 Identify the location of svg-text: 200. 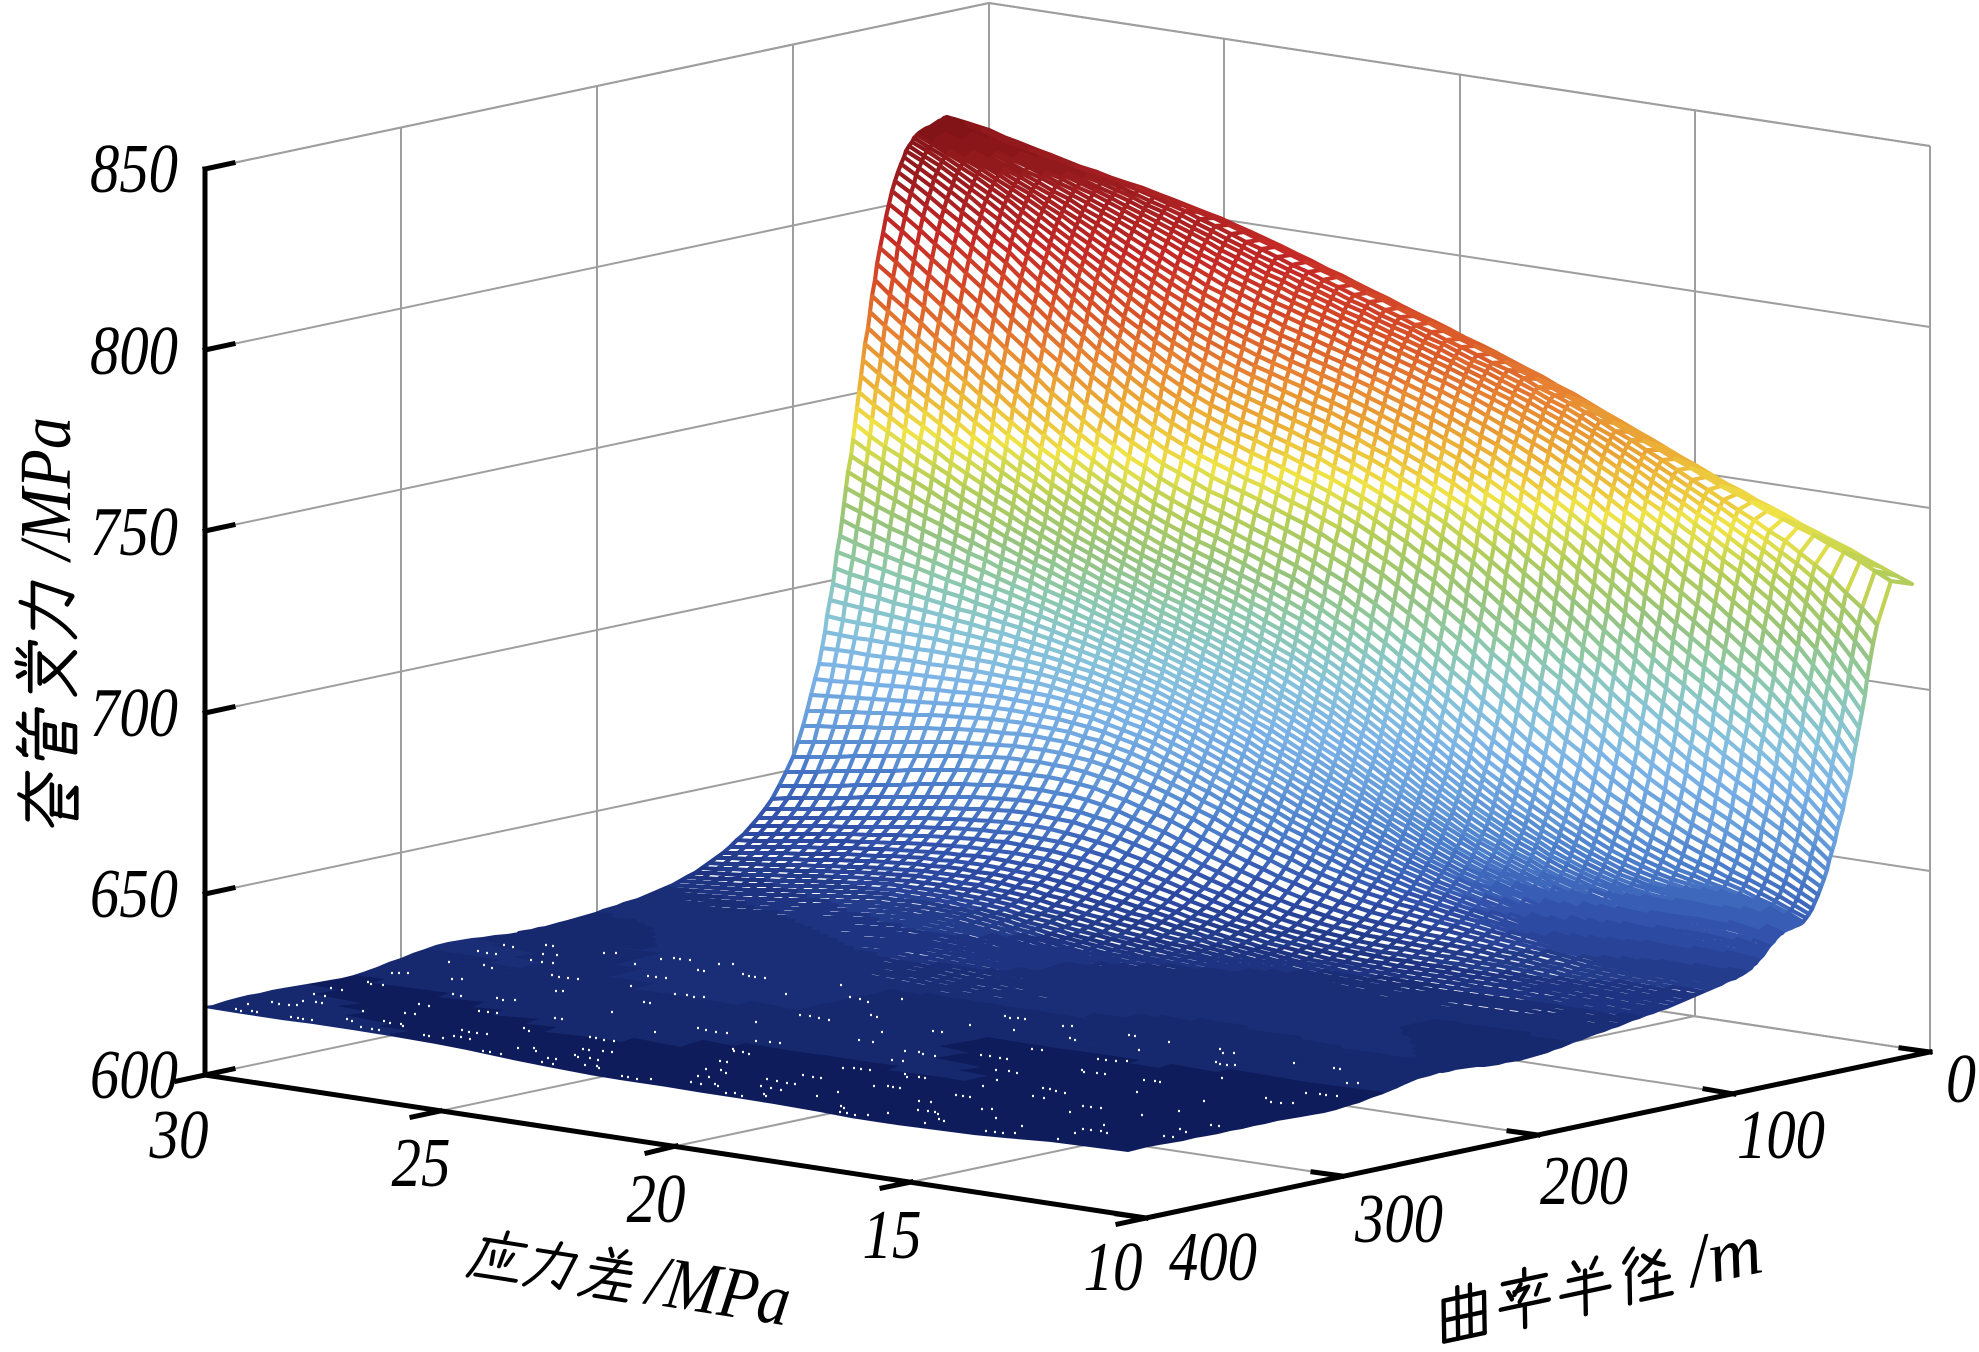
(1584, 1181).